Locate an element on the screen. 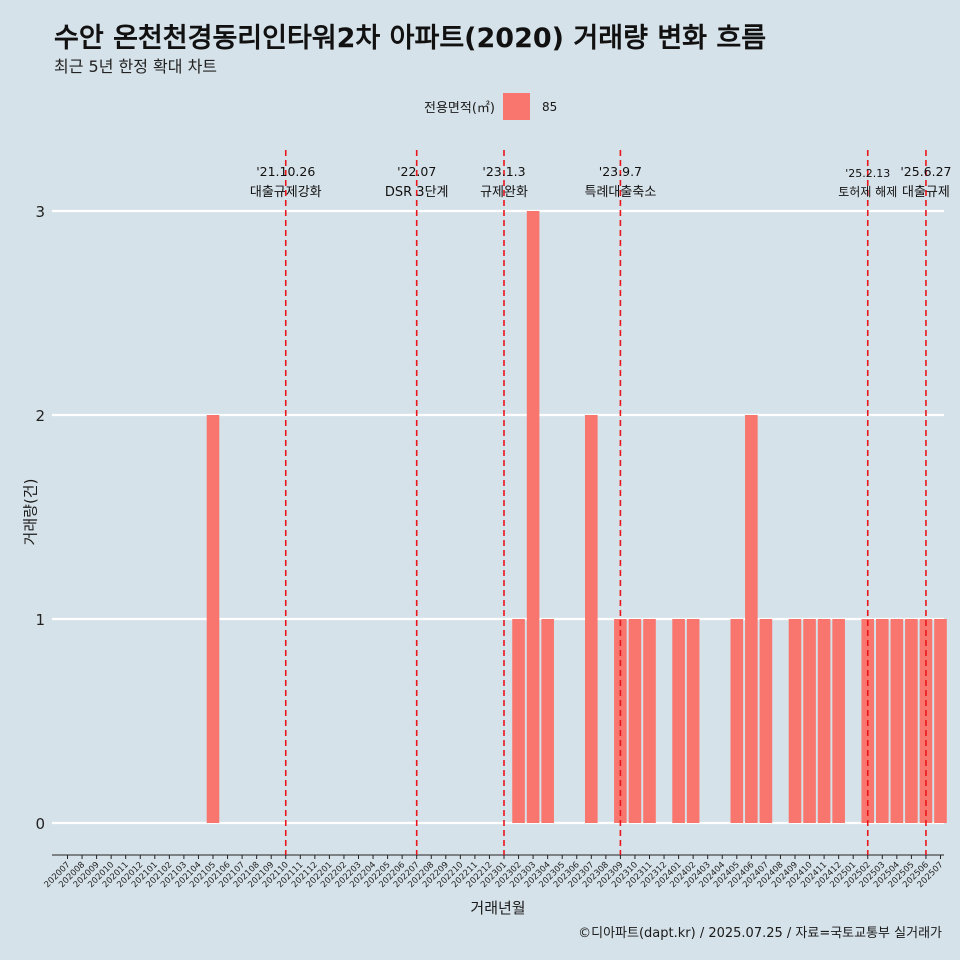 This screenshot has width=960, height=960. event-label: 대출규제 is located at coordinates (926, 192).